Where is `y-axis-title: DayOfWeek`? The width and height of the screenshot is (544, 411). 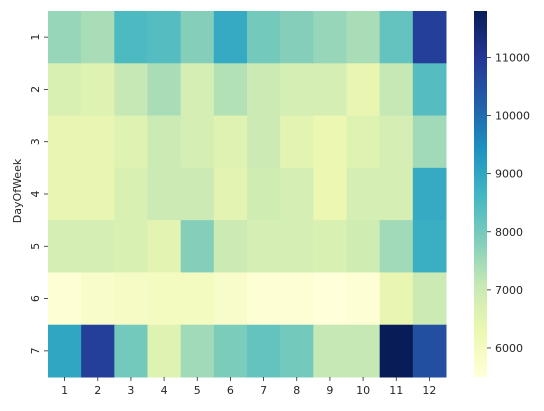
y-axis-title: DayOfWeek is located at coordinates (17, 190).